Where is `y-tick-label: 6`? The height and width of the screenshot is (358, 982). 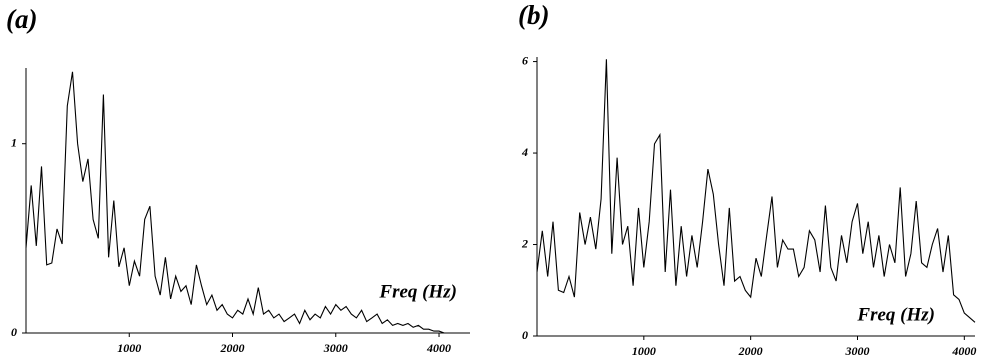 y-tick-label: 6 is located at coordinates (525, 60).